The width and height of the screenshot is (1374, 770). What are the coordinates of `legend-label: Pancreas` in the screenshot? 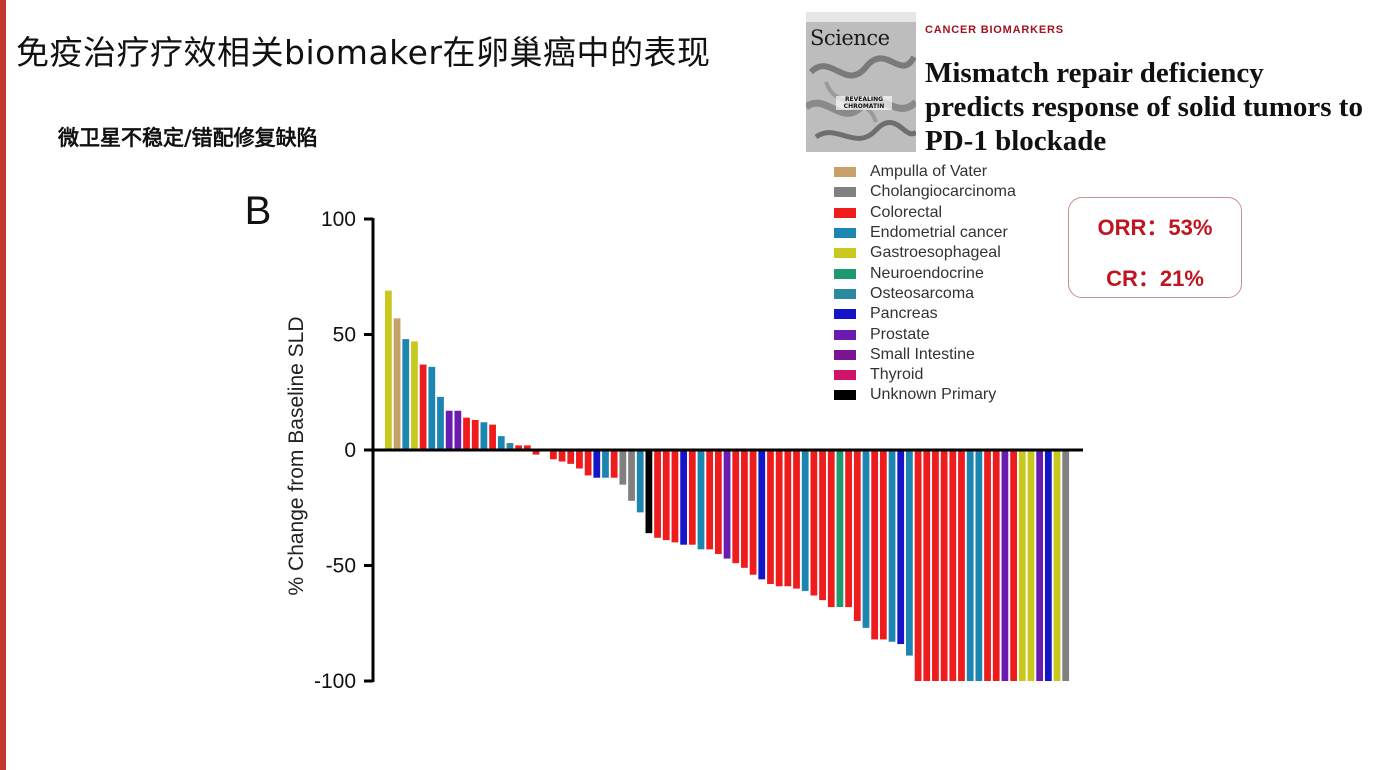 It's located at (904, 314).